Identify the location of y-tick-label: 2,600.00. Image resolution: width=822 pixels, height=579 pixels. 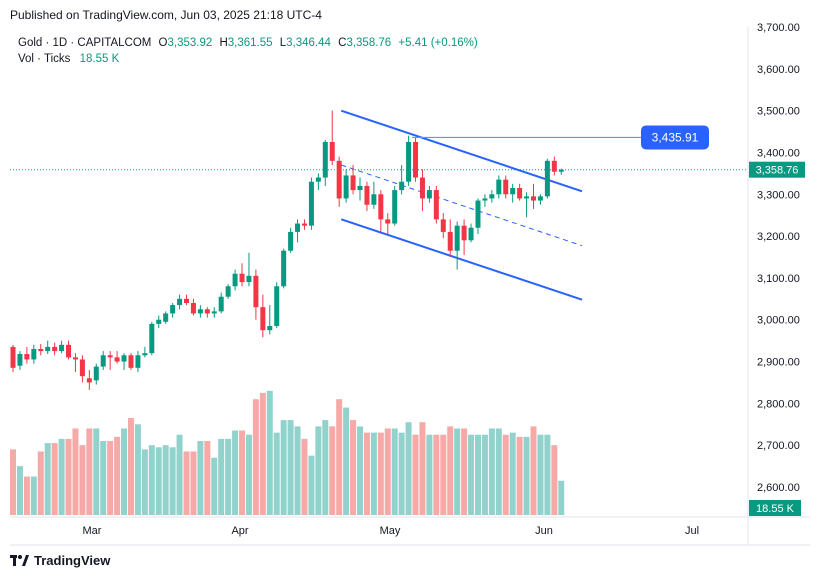
(778, 488).